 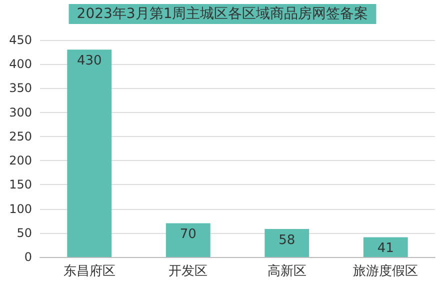 What do you see at coordinates (20, 209) in the screenshot?
I see `y-tick-label: 100` at bounding box center [20, 209].